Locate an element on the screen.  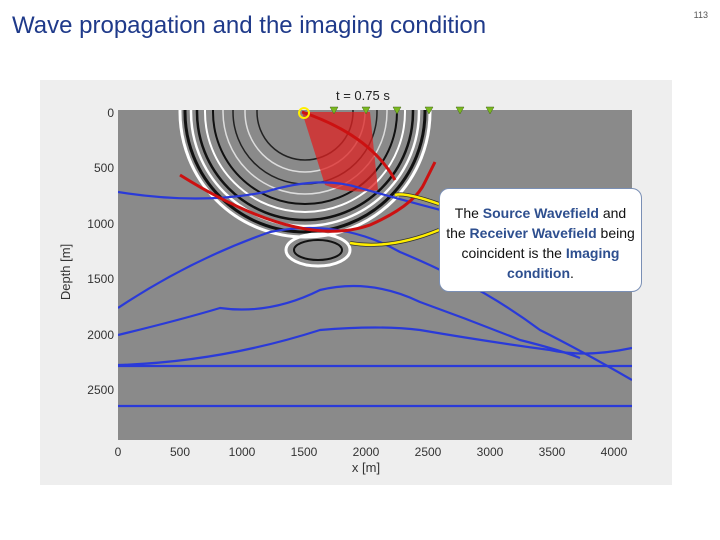
x-tick-label: 3000 is located at coordinates (490, 452).